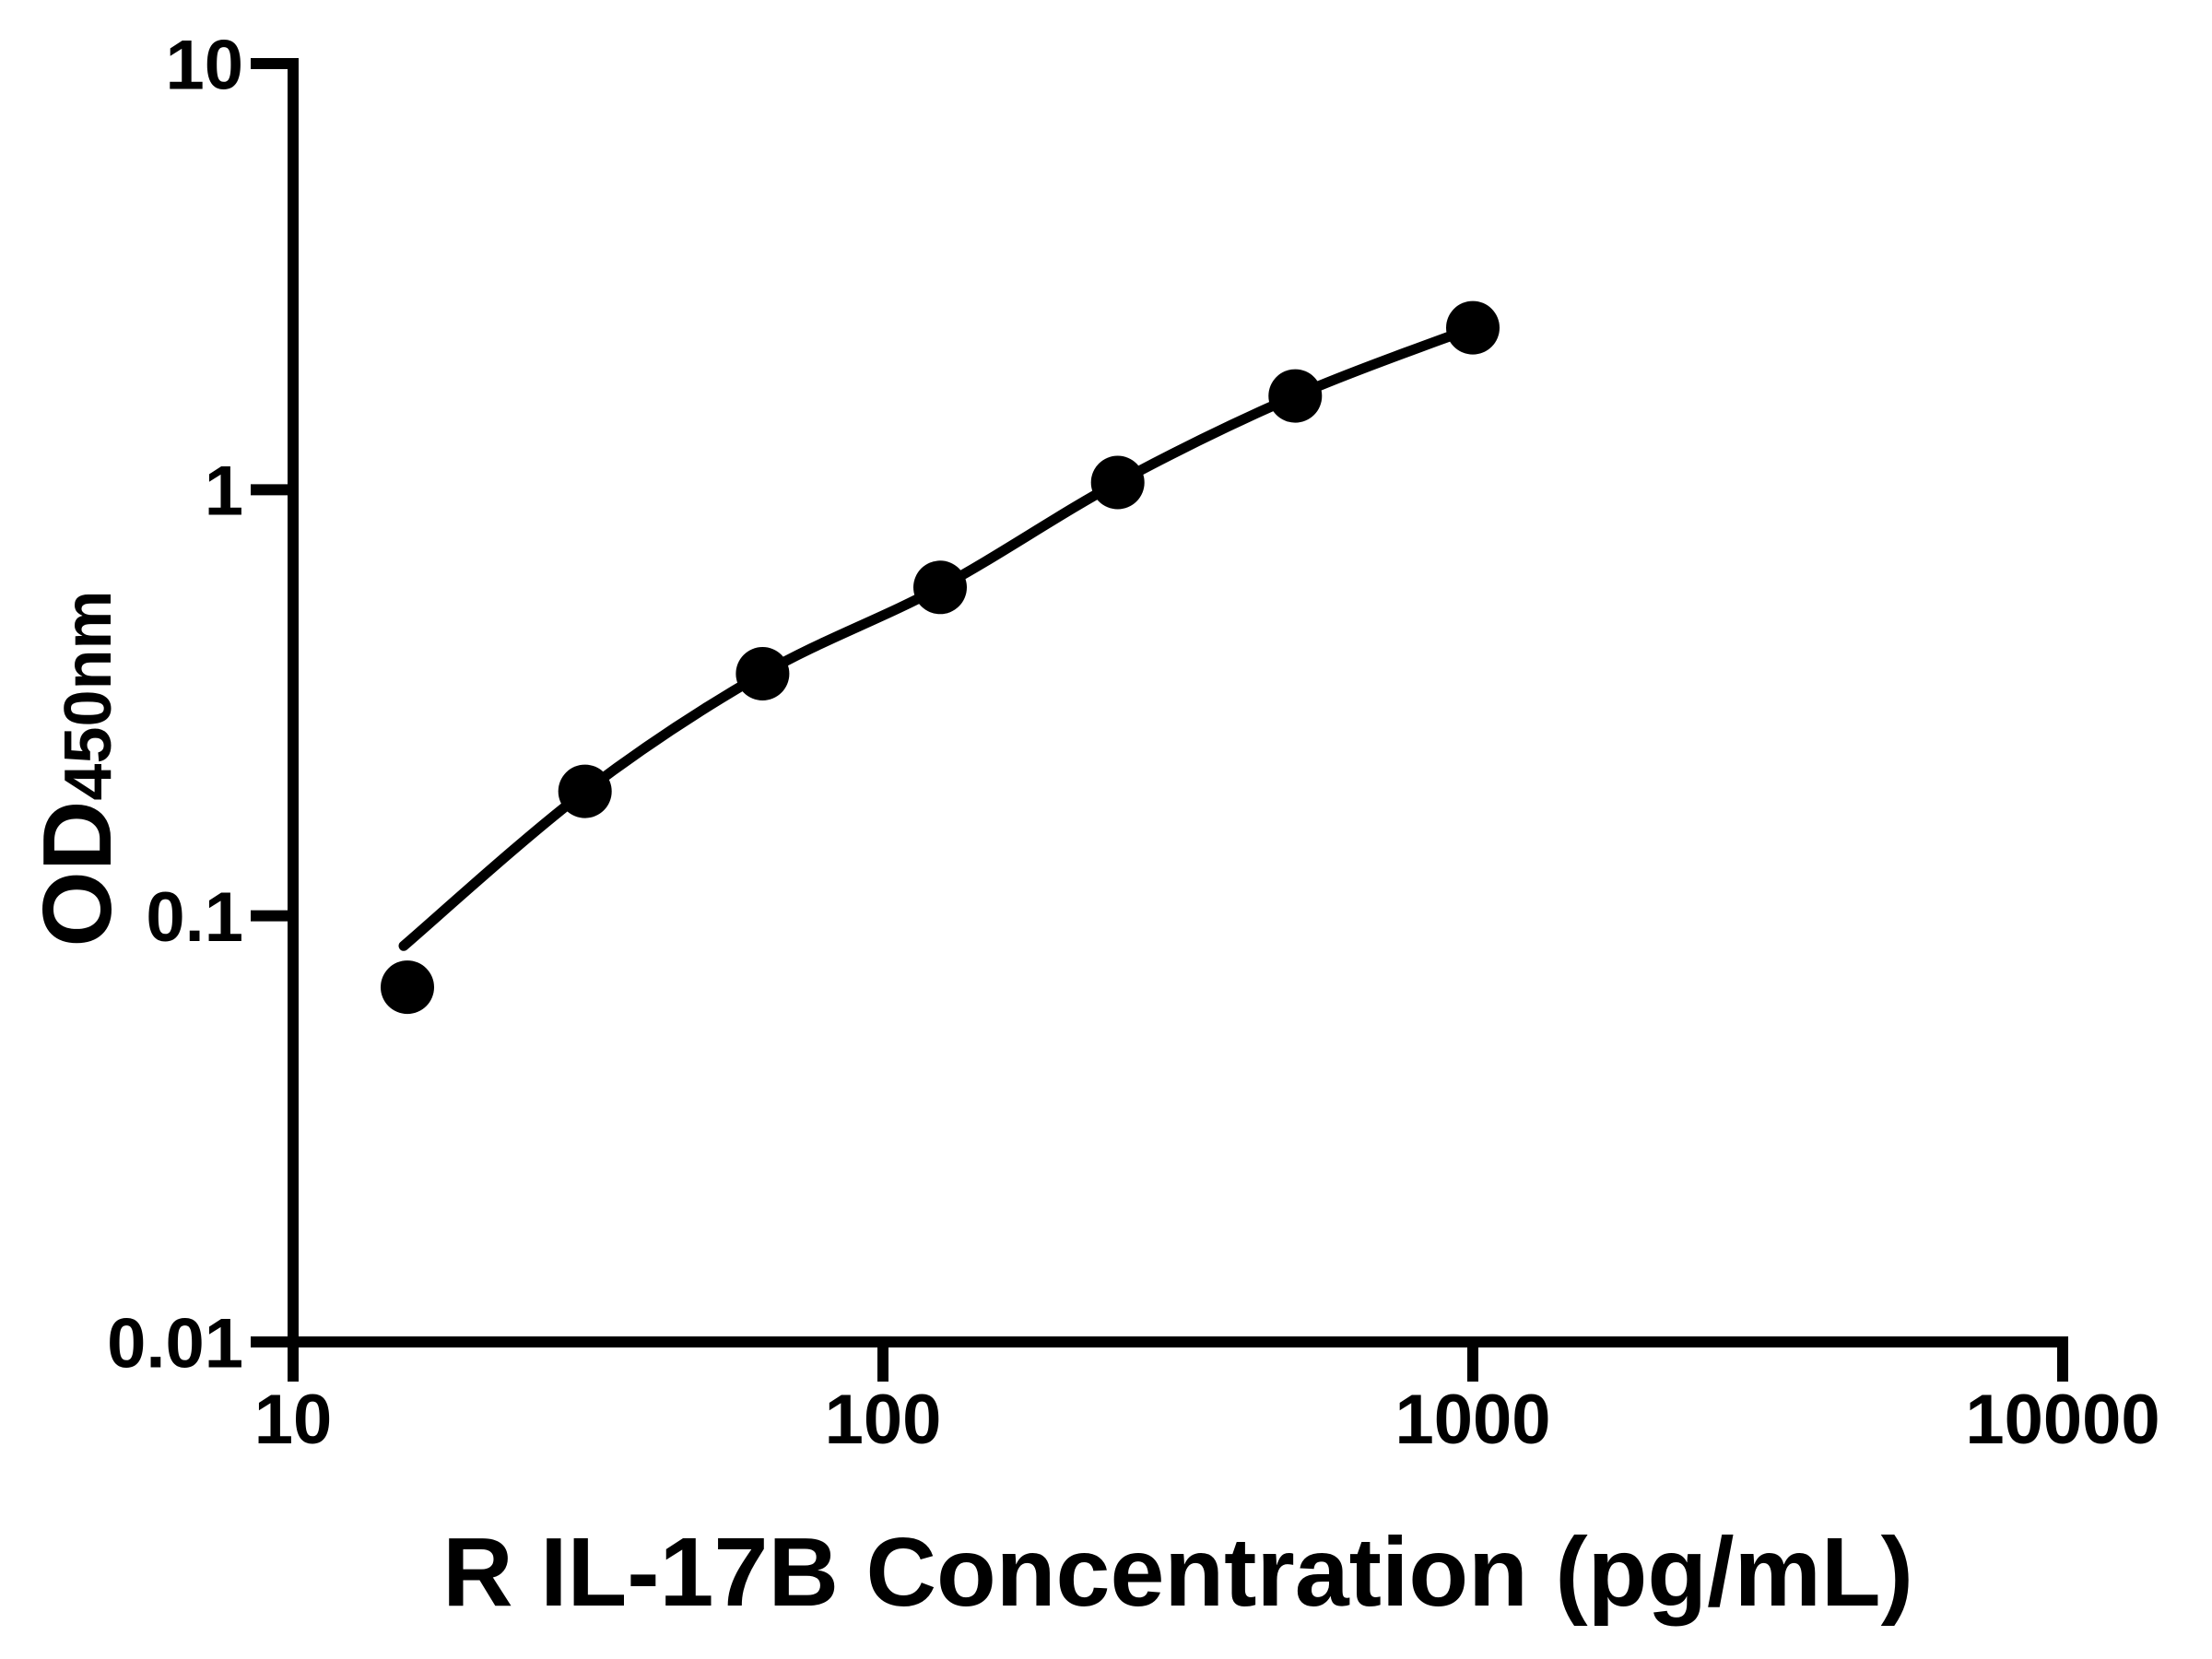 The height and width of the screenshot is (1659, 2212). Describe the element at coordinates (293, 1420) in the screenshot. I see `x-tick-label: 10` at that location.